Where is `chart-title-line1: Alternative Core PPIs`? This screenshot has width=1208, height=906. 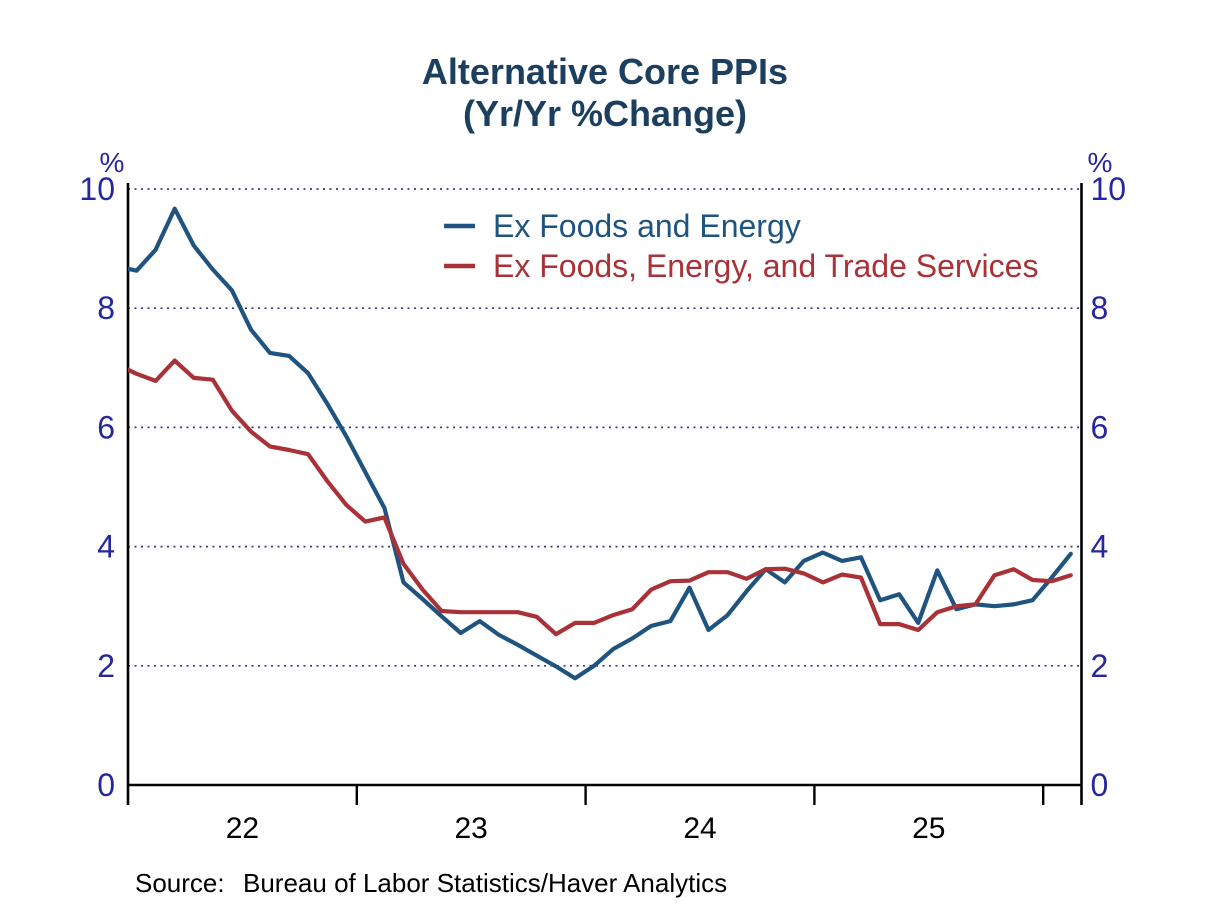 chart-title-line1: Alternative Core PPIs is located at coordinates (605, 71).